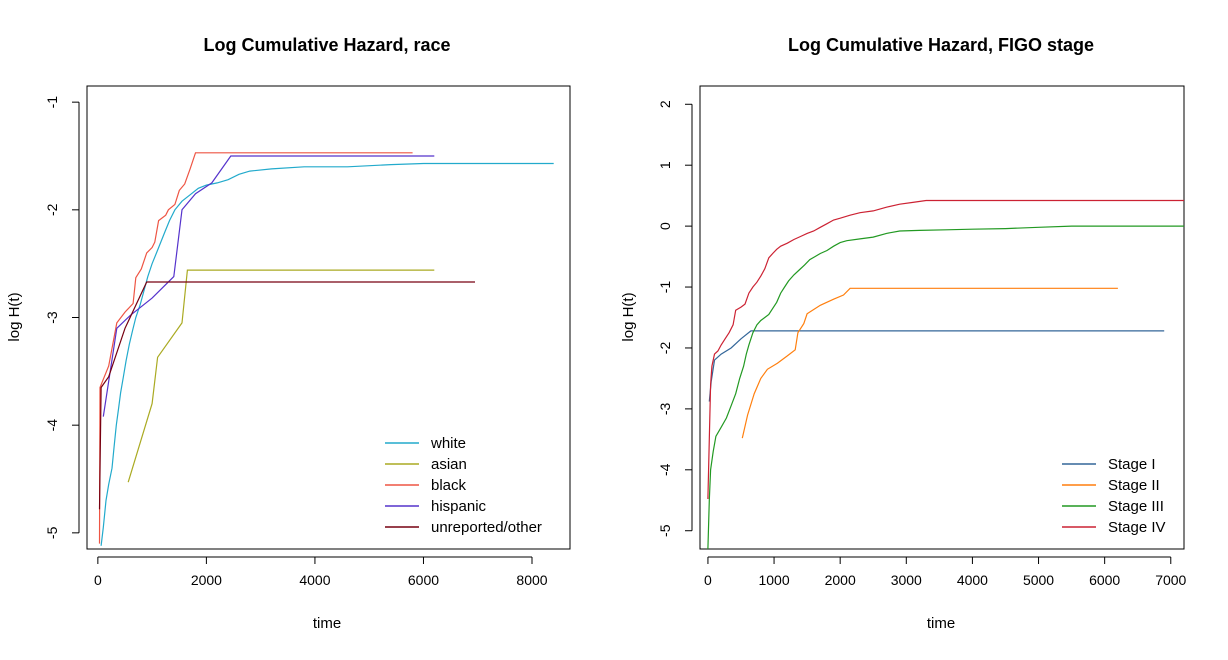  What do you see at coordinates (459, 506) in the screenshot?
I see `legend-label: hispanic` at bounding box center [459, 506].